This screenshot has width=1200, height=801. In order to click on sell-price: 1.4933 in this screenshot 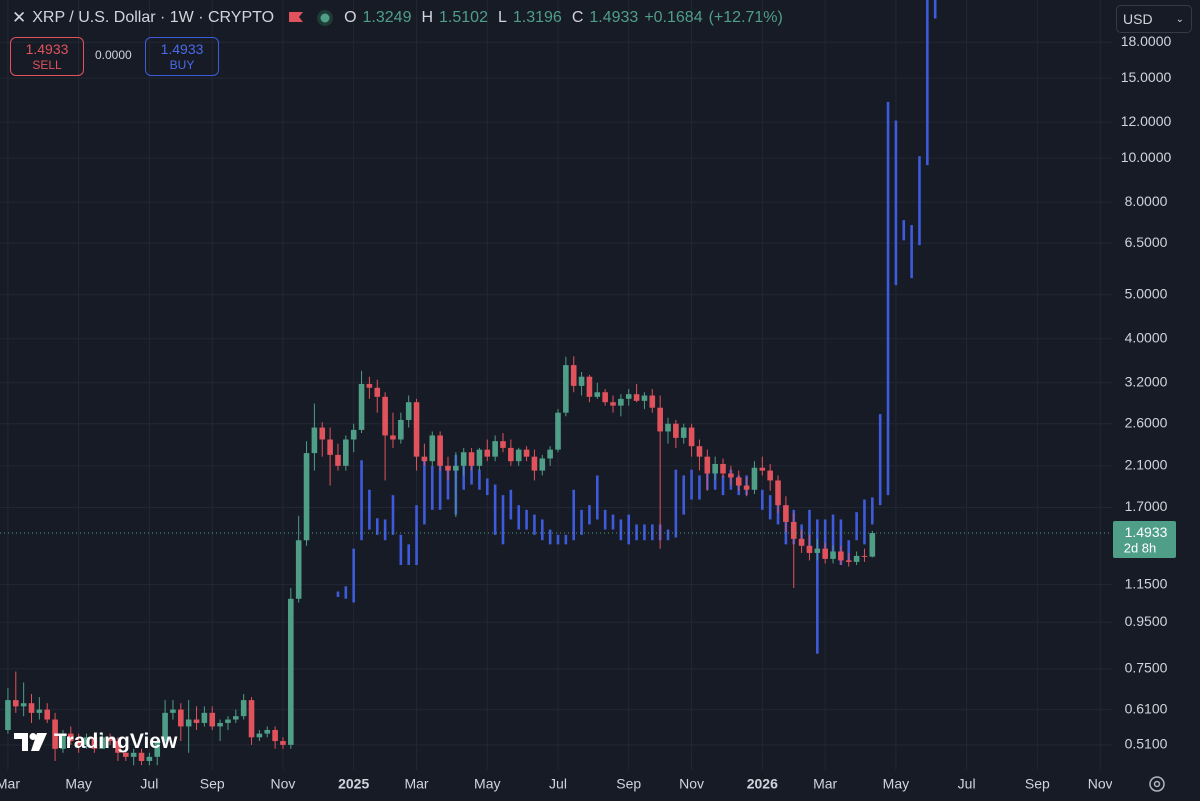, I will do `click(47, 48)`.